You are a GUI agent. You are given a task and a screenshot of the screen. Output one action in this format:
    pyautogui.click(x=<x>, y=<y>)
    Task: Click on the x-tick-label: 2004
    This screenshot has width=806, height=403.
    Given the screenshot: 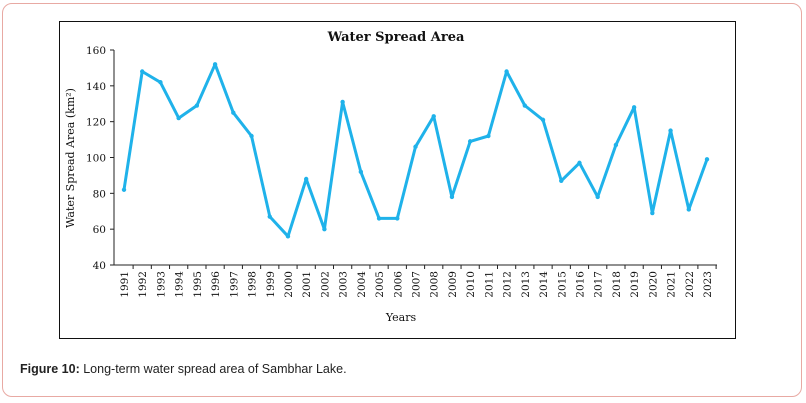 What is the action you would take?
    pyautogui.click(x=362, y=284)
    